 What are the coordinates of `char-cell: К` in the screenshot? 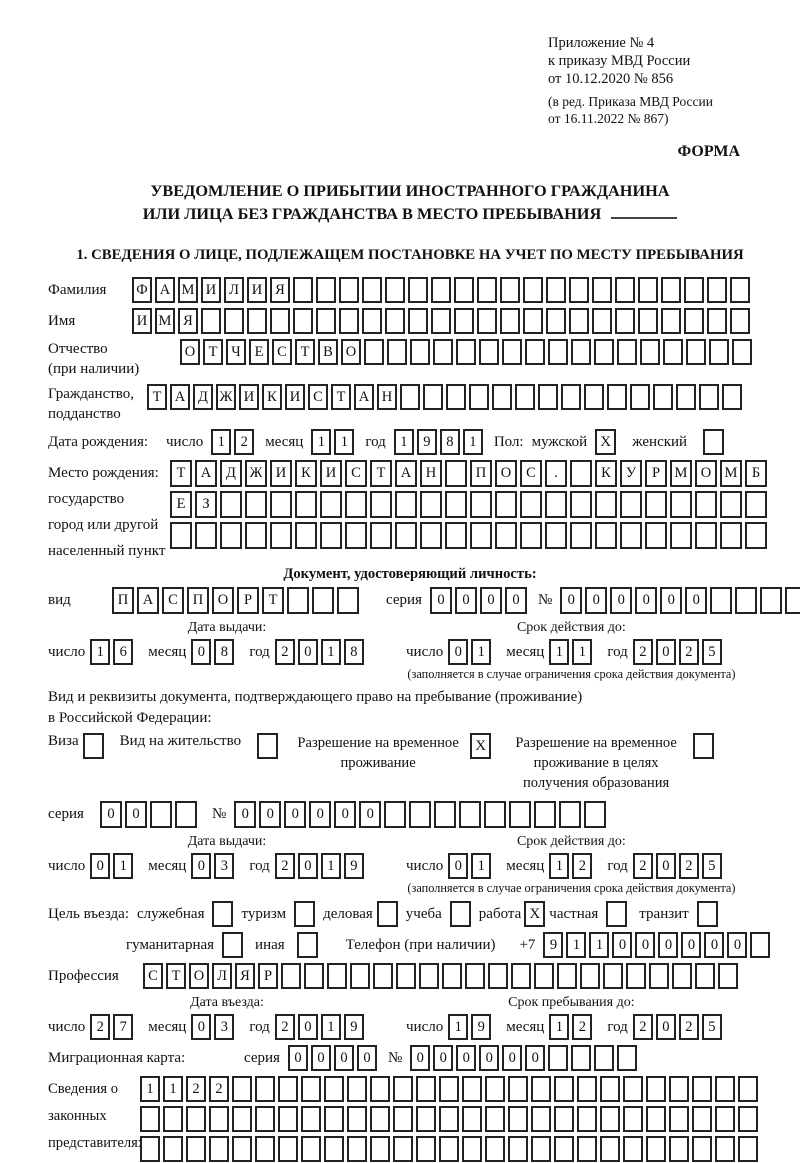 It's located at (606, 473).